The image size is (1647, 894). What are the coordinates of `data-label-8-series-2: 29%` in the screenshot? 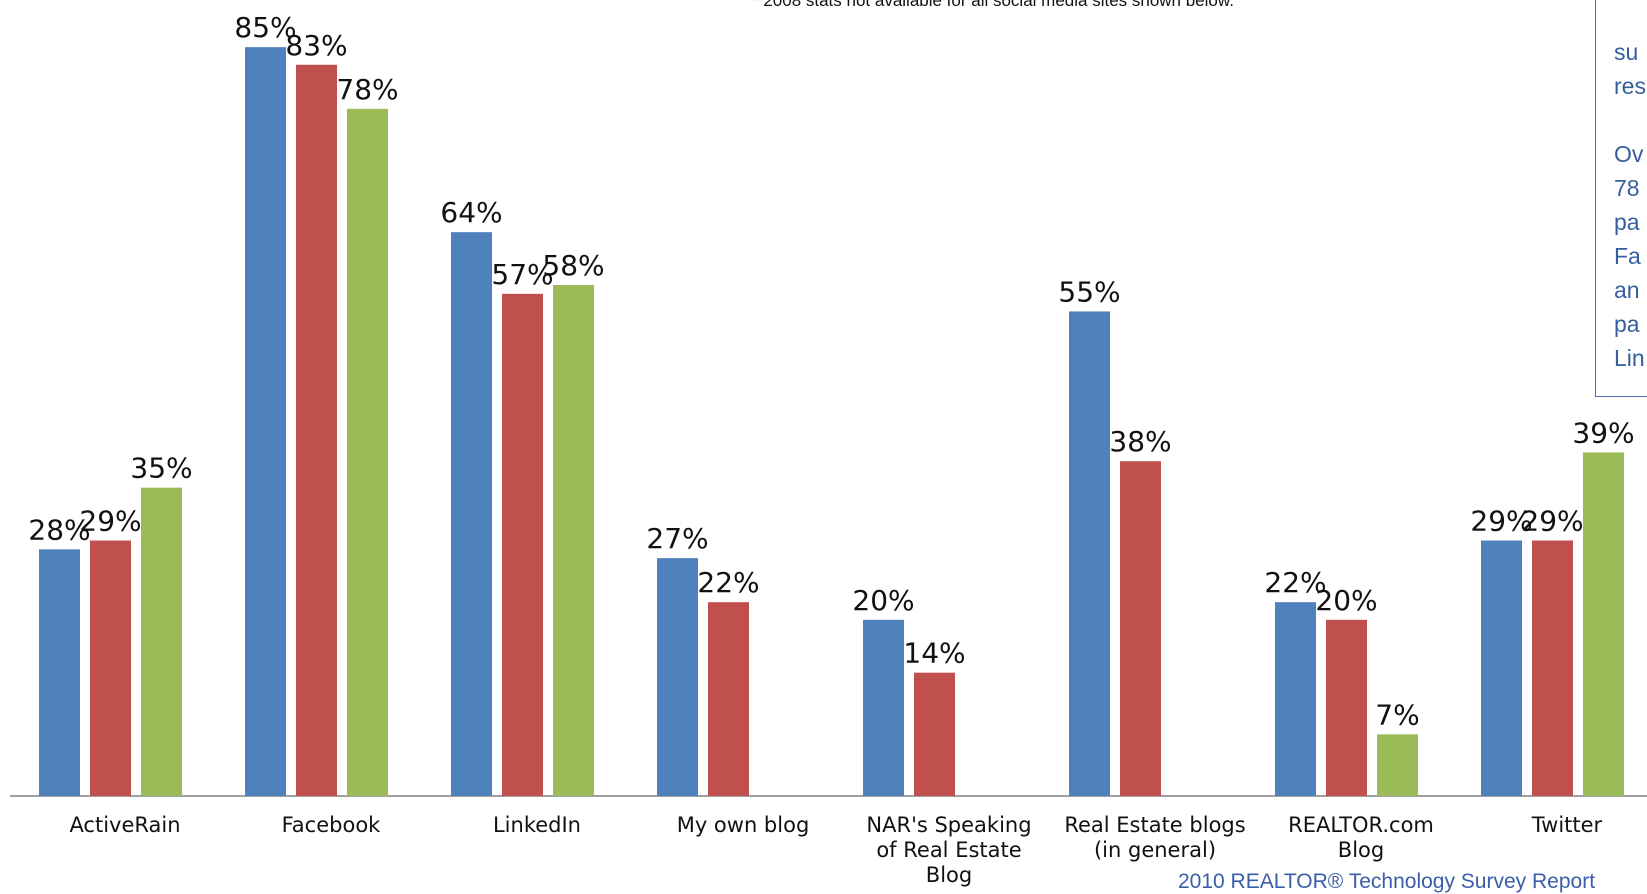 It's located at (1552, 521).